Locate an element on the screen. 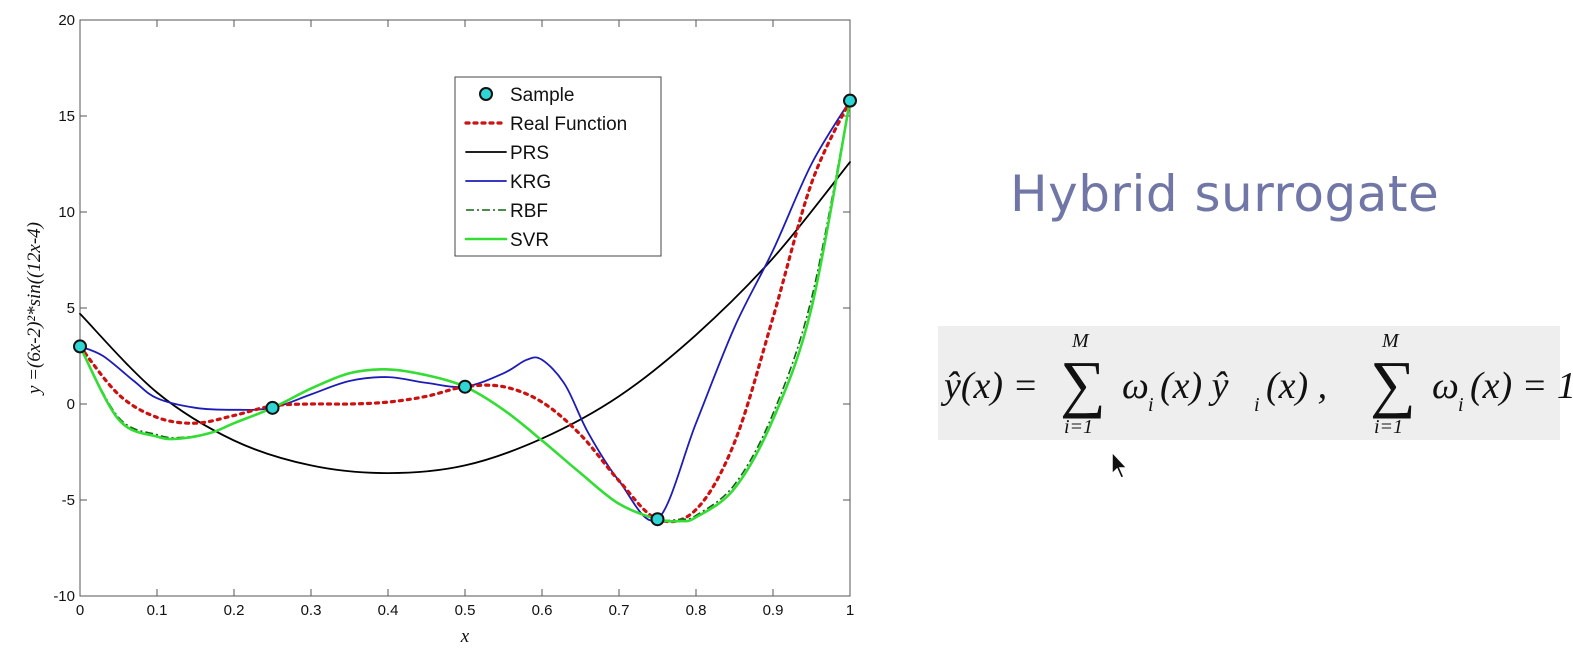 The width and height of the screenshot is (1573, 656). y-tick-label: 5 is located at coordinates (71, 308).